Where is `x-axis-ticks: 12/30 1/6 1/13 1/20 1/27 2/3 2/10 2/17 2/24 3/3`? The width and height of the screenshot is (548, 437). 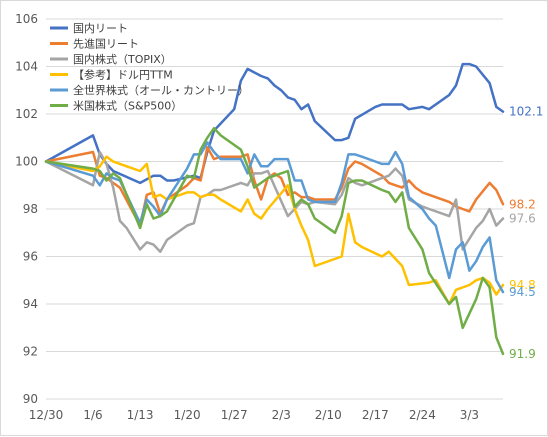 x-axis-ticks: 12/30 1/6 1/13 1/20 1/27 2/3 2/10 2/17 2/24 3/3 is located at coordinates (254, 415).